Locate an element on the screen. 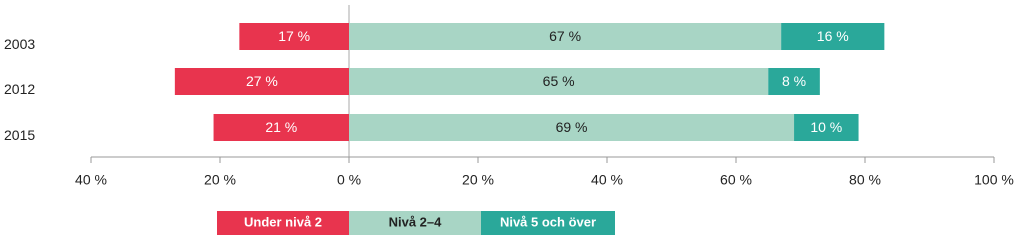 The width and height of the screenshot is (1024, 246). legend-label: Under nivå 2 is located at coordinates (283, 221).